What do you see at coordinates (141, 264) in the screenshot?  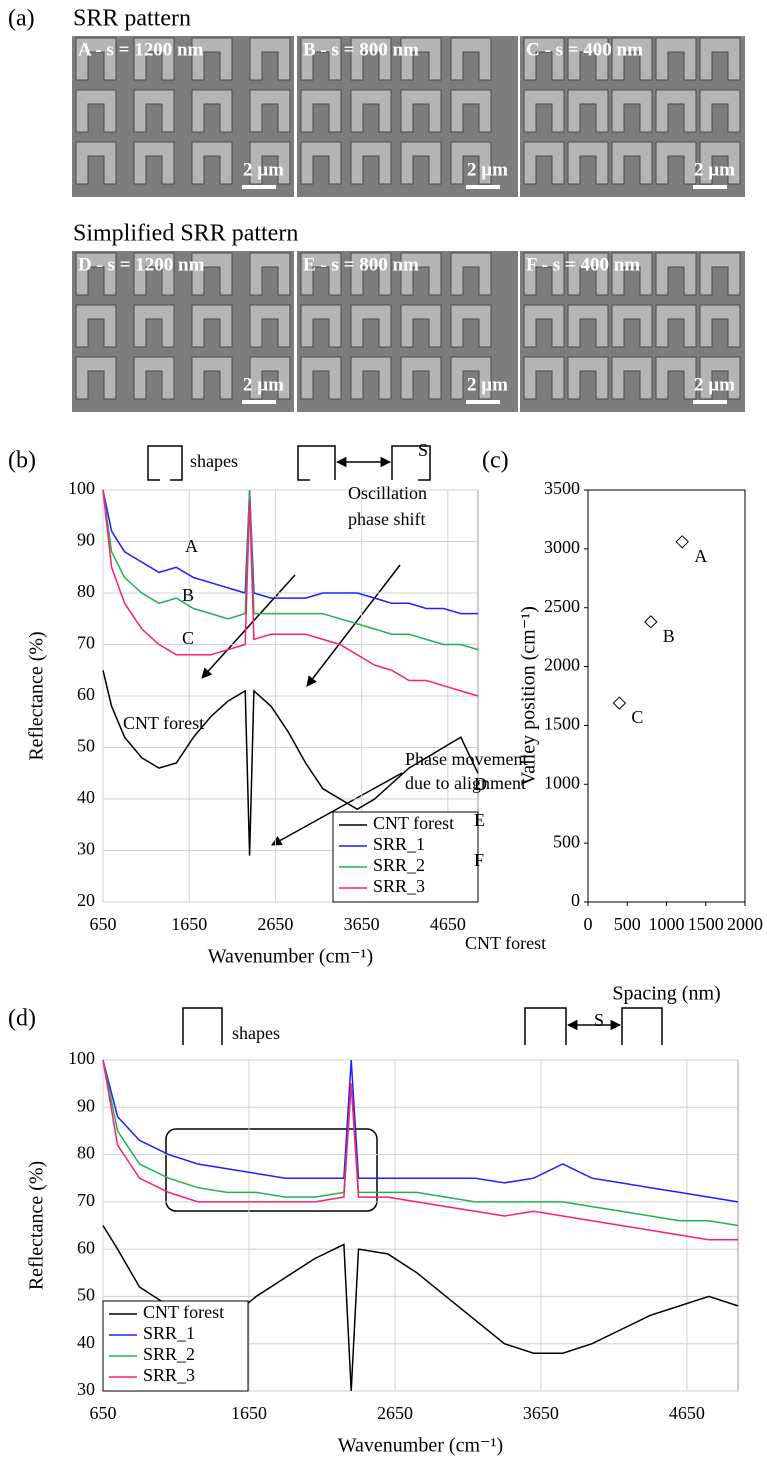 I see `image-caption: D - s = 1200 nm` at bounding box center [141, 264].